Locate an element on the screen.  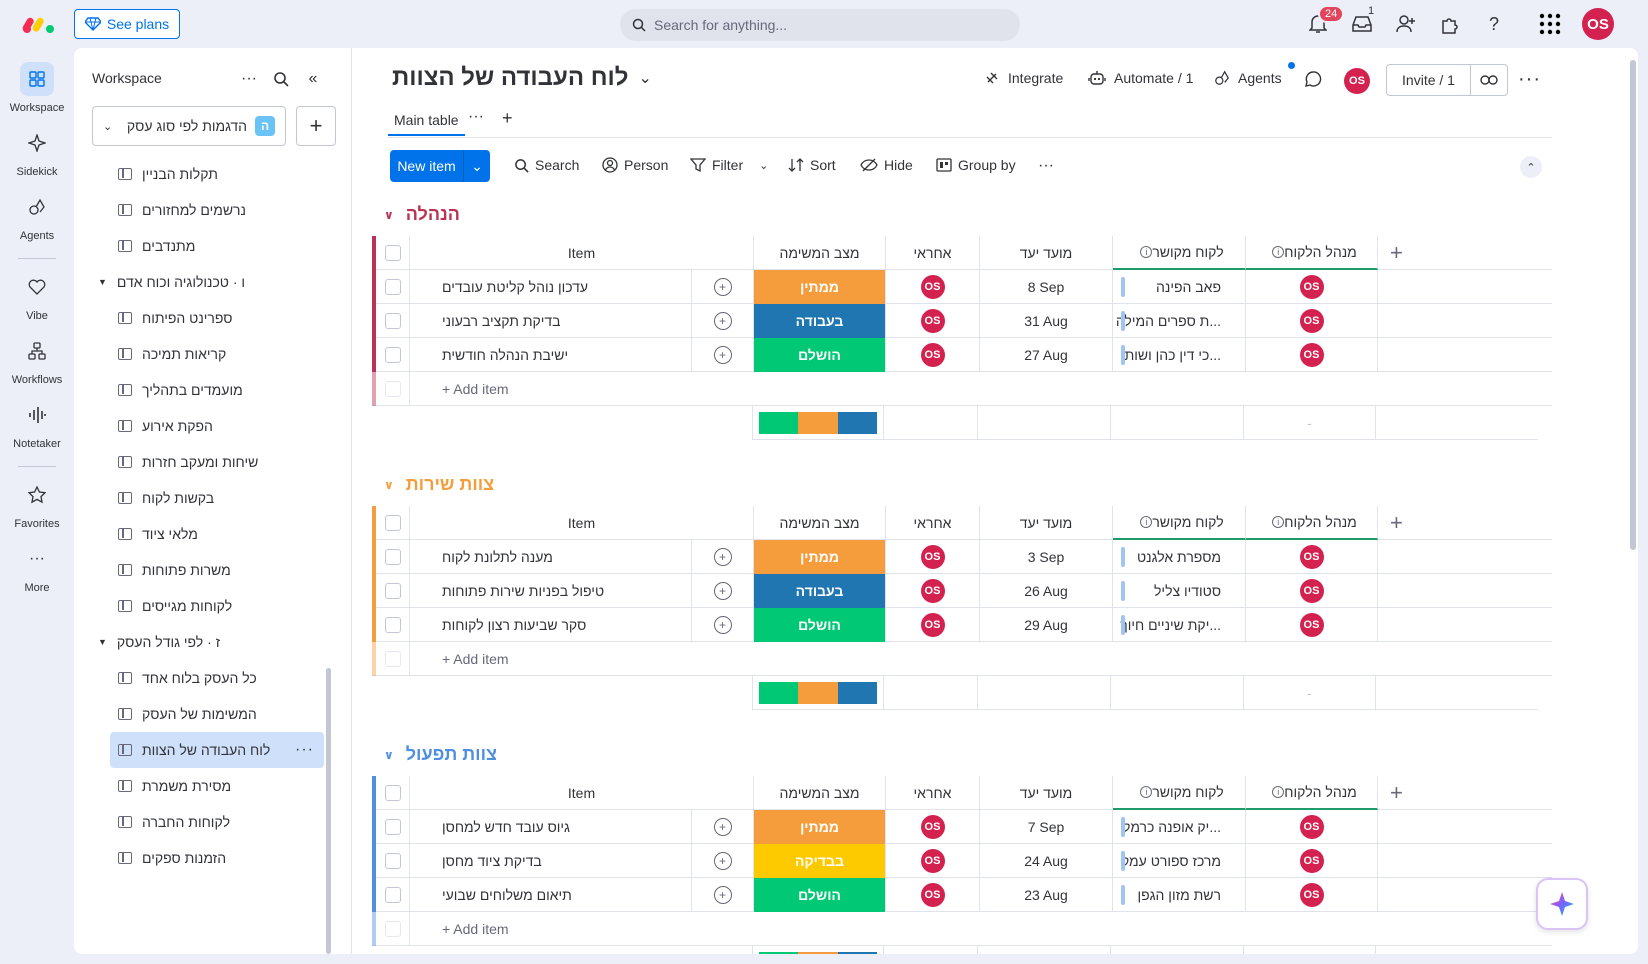
group-header: ∨ הנהלה is located at coordinates (422, 214).